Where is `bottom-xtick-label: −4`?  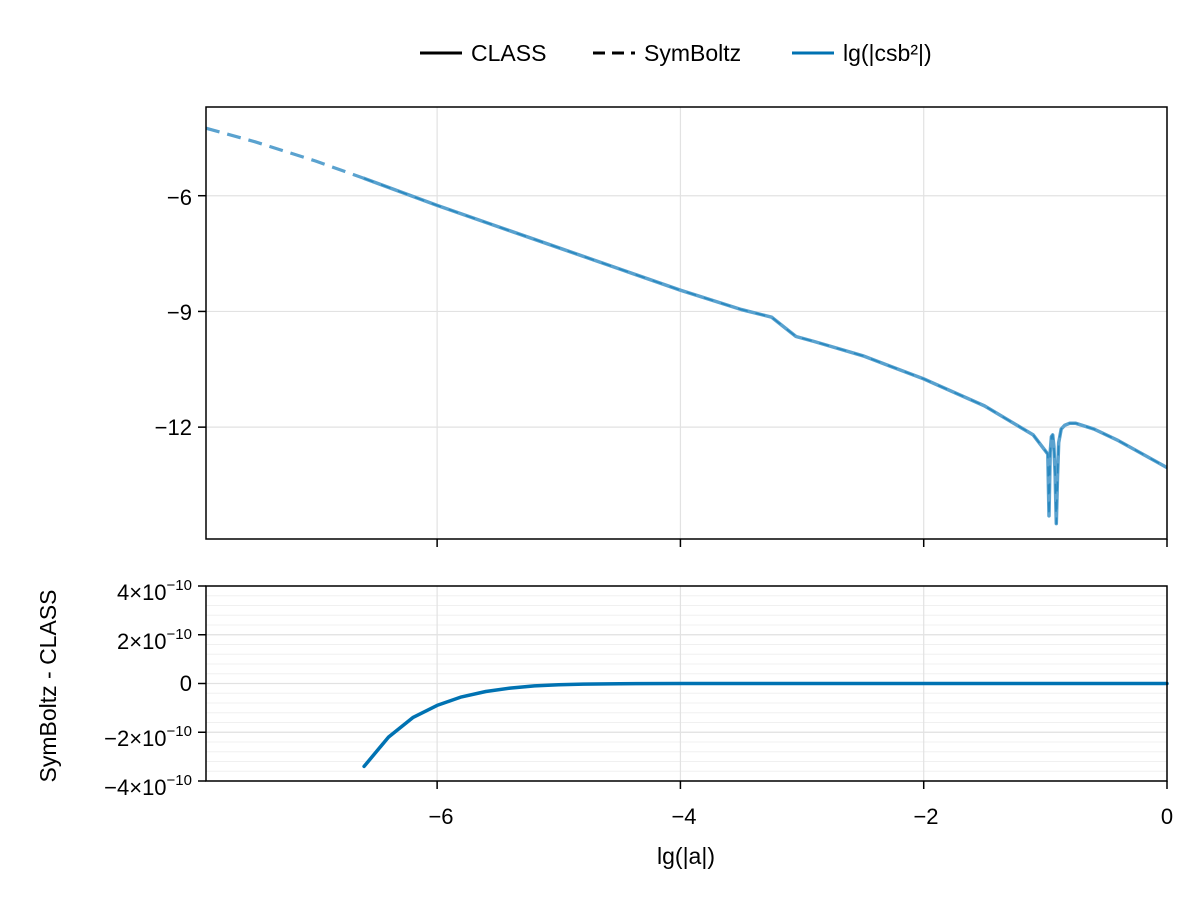
bottom-xtick-label: −4 is located at coordinates (683, 816).